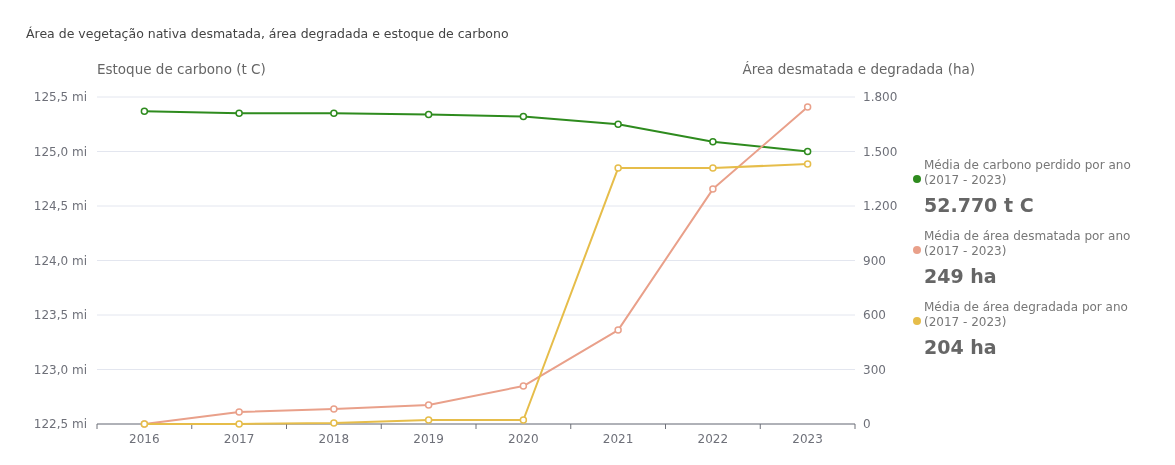 The height and width of the screenshot is (465, 1175). Describe the element at coordinates (858, 69) in the screenshot. I see `y2-axis-title: Área desmatada e degradada (ha)` at that location.